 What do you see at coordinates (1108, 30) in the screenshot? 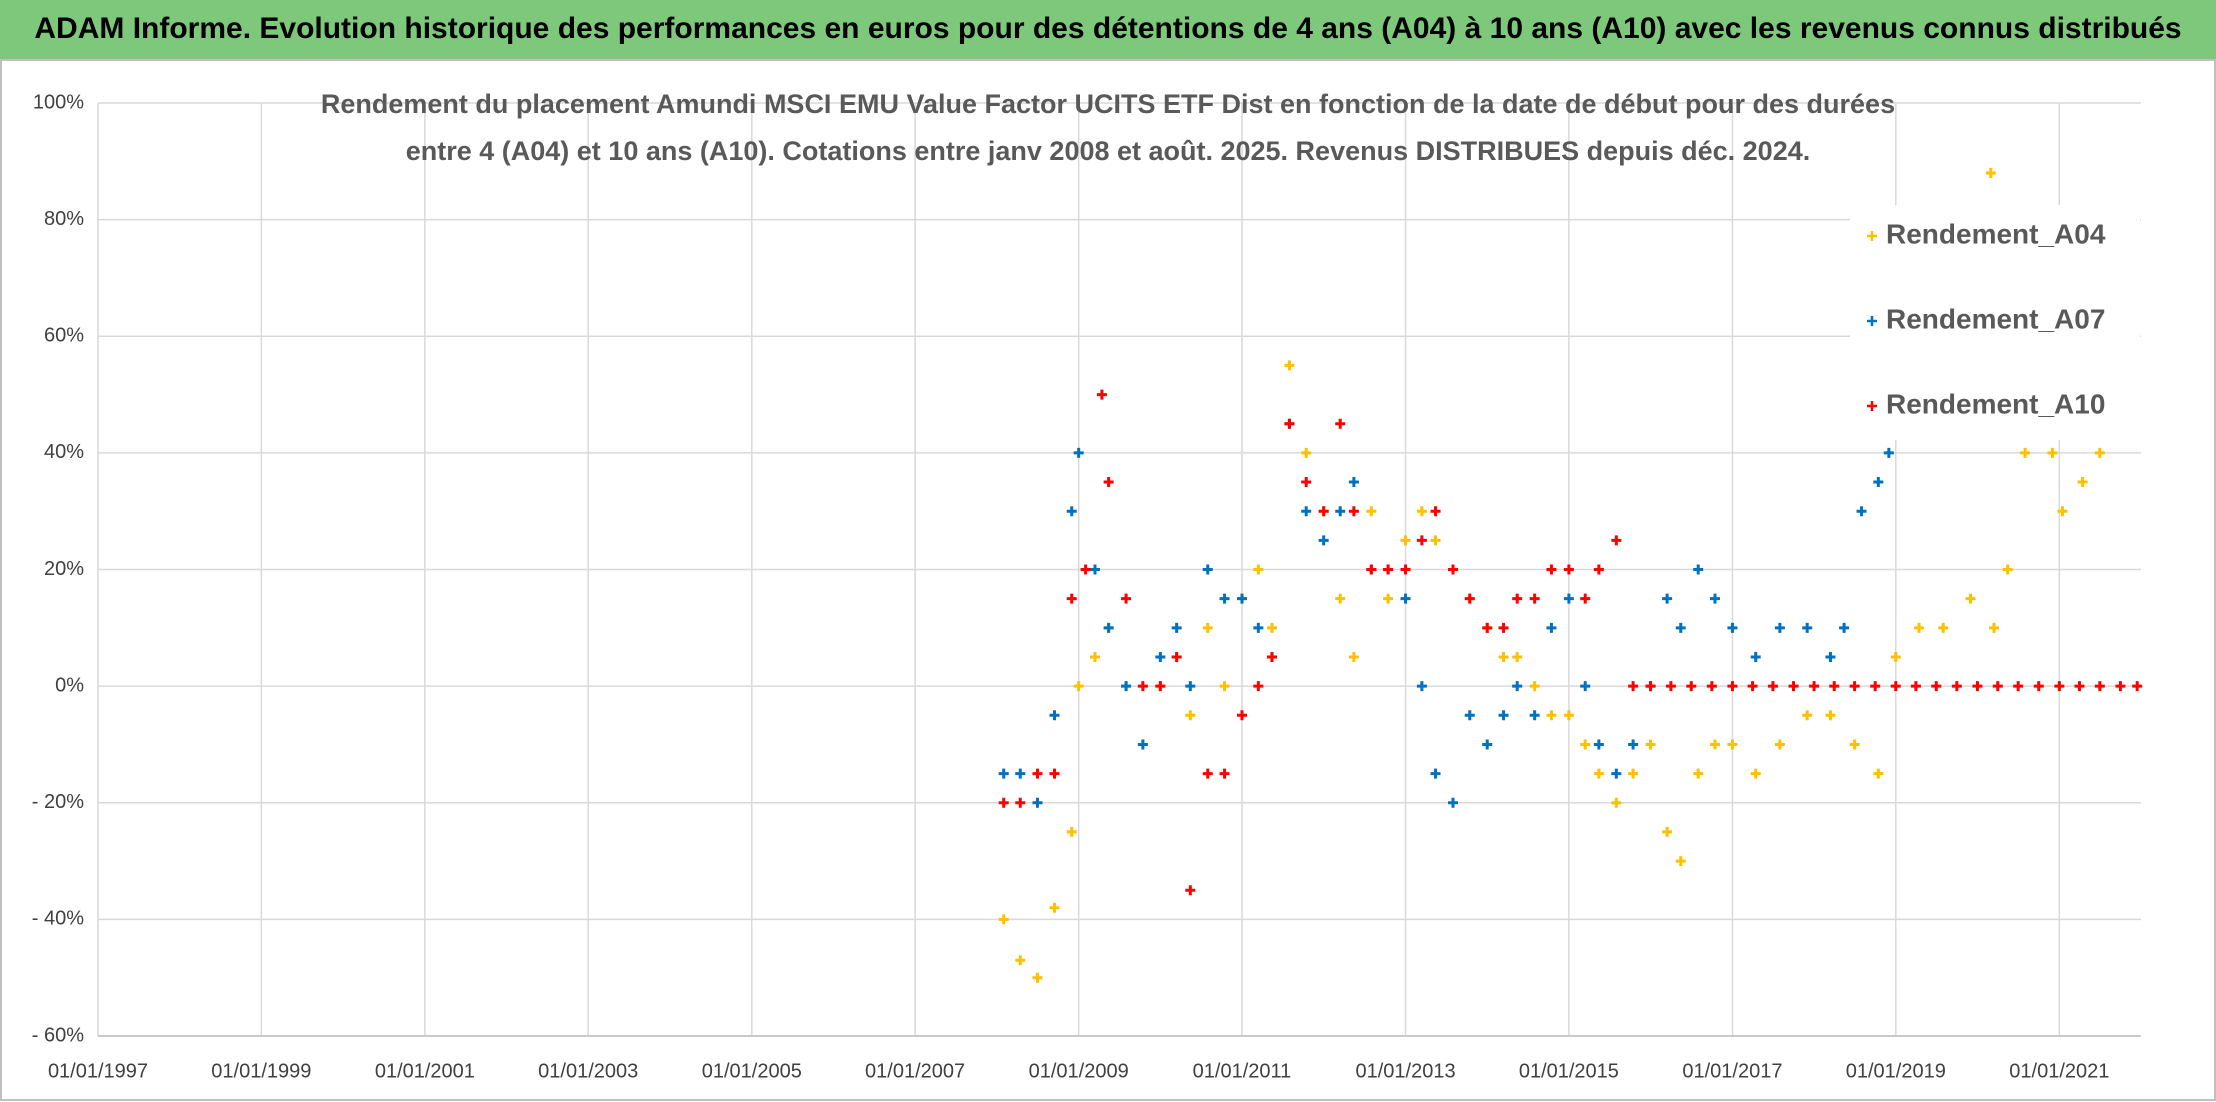
I see `banner-background` at bounding box center [1108, 30].